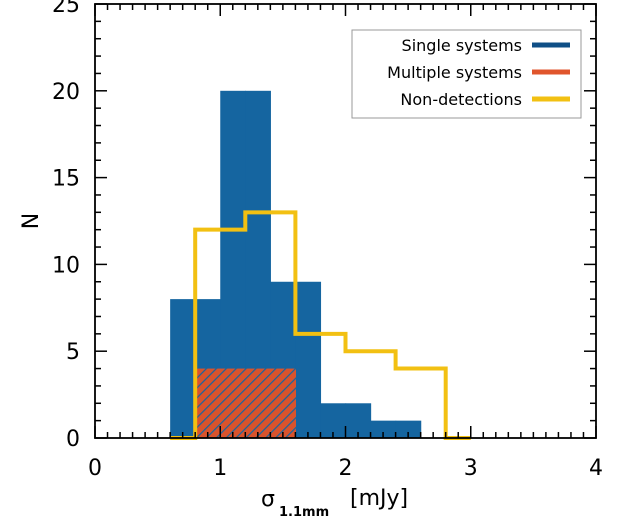 Image resolution: width=617 pixels, height=529 pixels. I want to click on y-tick-label: 15, so click(66, 179).